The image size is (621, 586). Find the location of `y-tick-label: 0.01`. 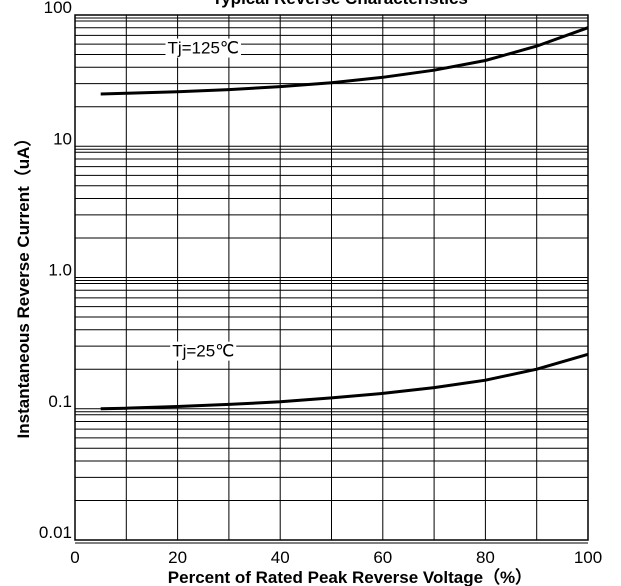

y-tick-label: 0.01 is located at coordinates (55, 532).